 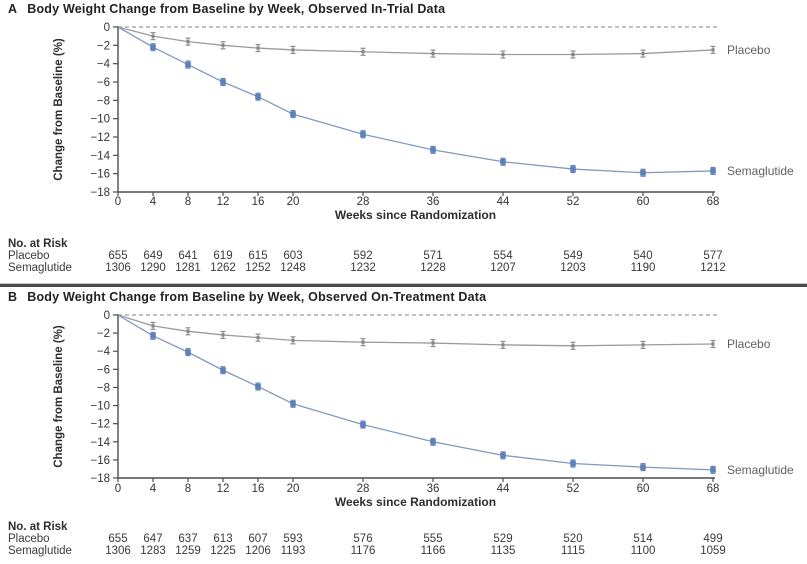 What do you see at coordinates (188, 551) in the screenshot?
I see `risk-value: 1259` at bounding box center [188, 551].